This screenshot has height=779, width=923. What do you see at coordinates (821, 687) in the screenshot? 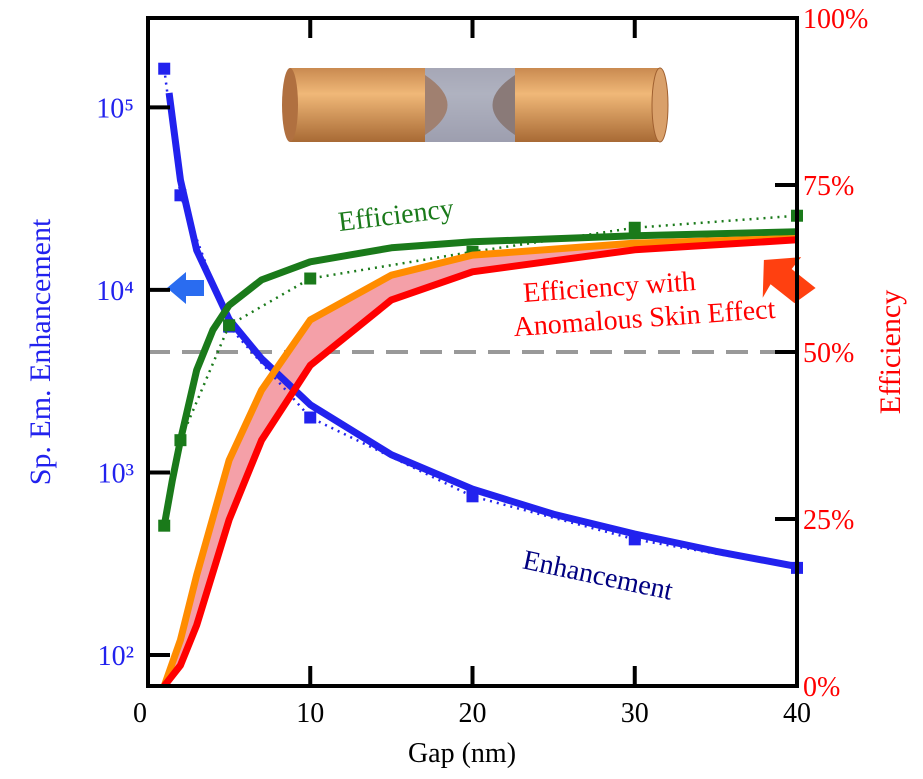
I see `y2-tick-label: 0%` at bounding box center [821, 687].